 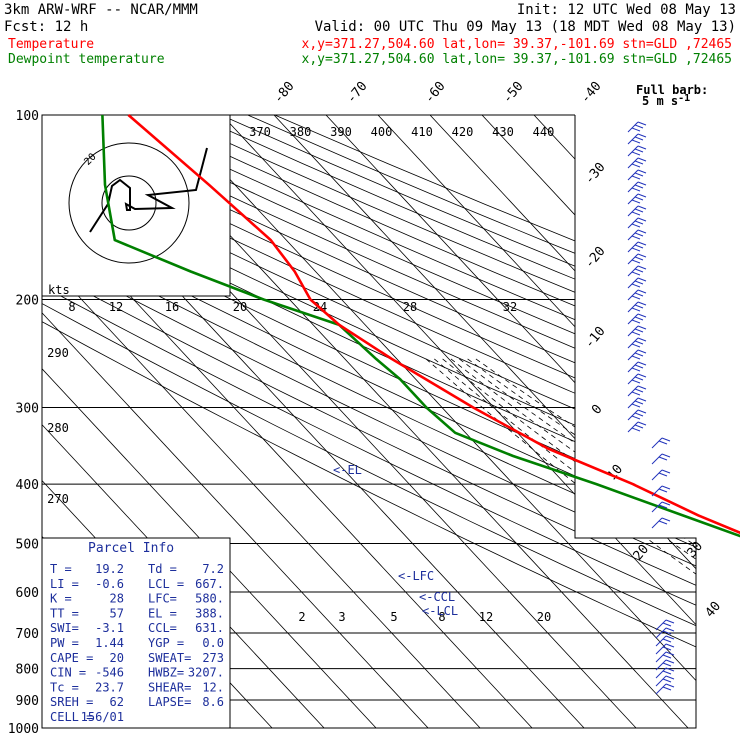 What do you see at coordinates (666, 421) in the screenshot?
I see `isotherm-line` at bounding box center [666, 421].